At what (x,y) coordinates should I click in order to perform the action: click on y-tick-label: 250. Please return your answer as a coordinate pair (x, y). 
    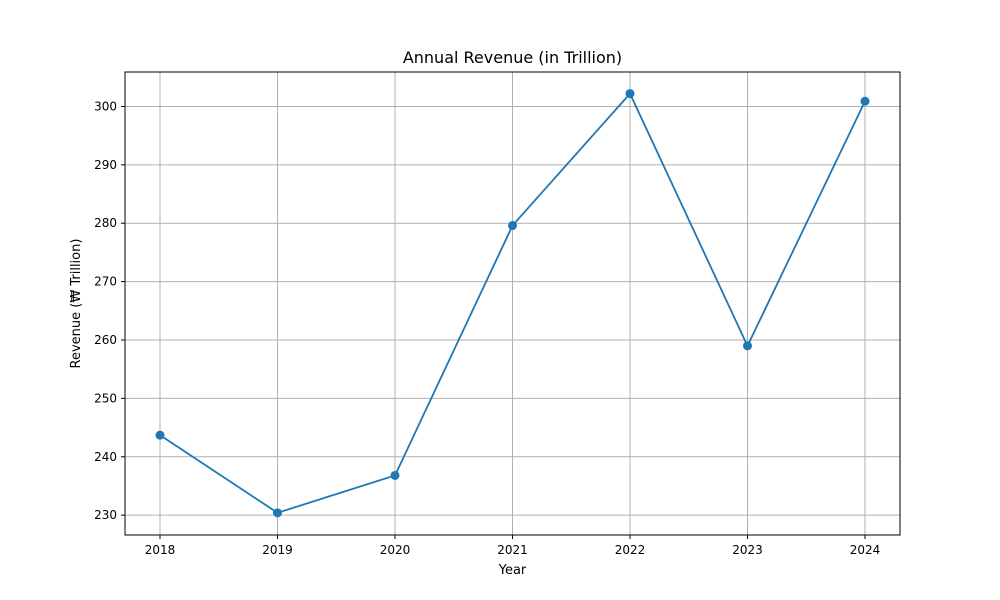
    Looking at the image, I should click on (105, 398).